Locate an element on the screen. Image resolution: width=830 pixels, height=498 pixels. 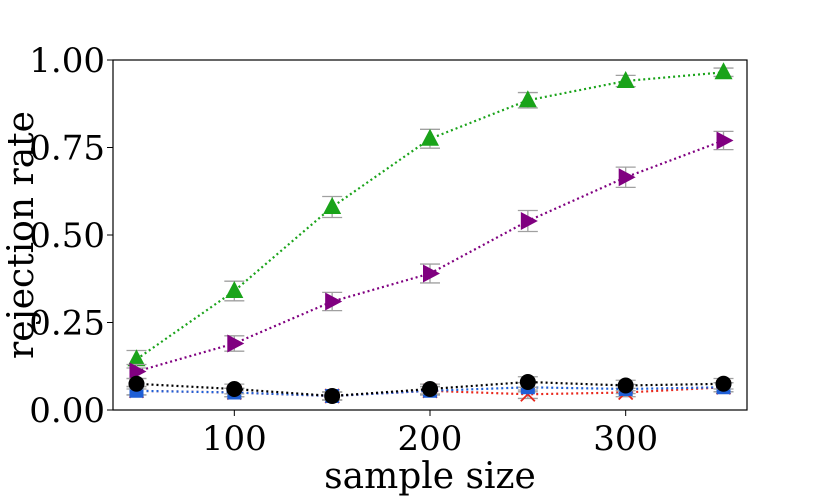
y-tick-label: 0.00 is located at coordinates (67, 411).